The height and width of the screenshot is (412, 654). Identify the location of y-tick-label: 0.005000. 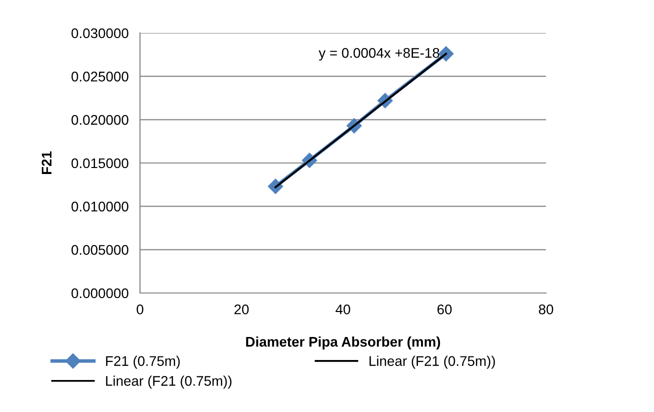
(100, 250).